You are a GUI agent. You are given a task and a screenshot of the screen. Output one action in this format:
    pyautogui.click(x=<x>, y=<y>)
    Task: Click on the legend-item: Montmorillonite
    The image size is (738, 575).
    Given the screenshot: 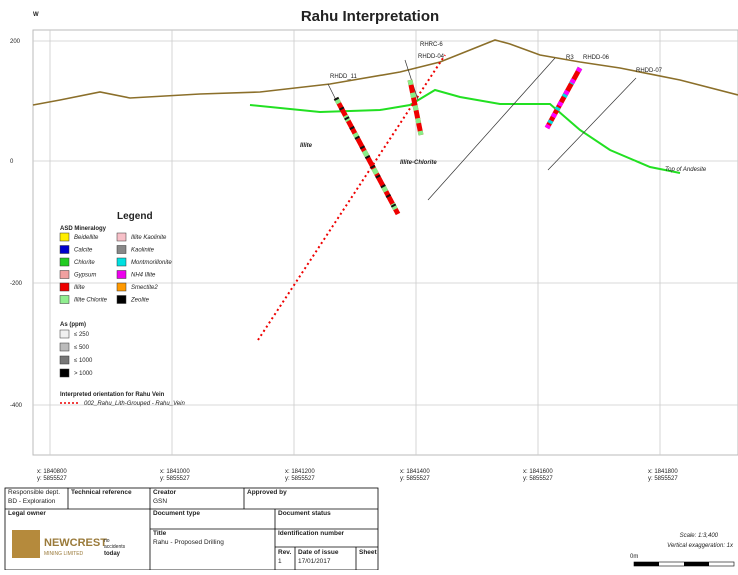 What is the action you would take?
    pyautogui.click(x=151, y=263)
    